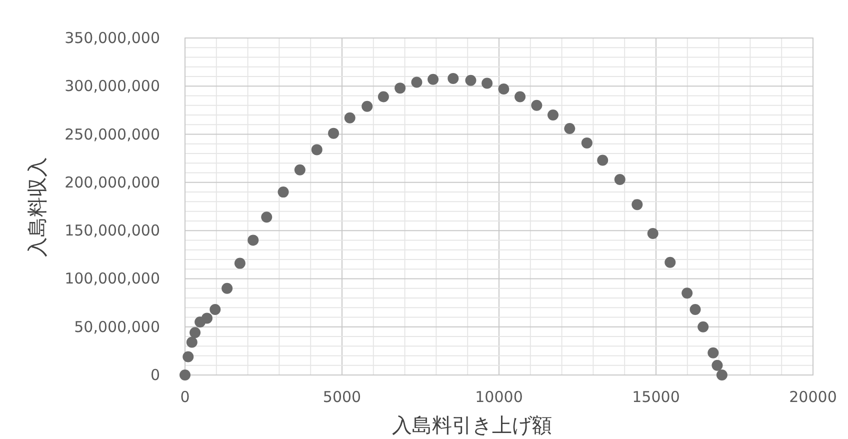 The height and width of the screenshot is (439, 848). Describe the element at coordinates (185, 397) in the screenshot. I see `x-tick-label: 0` at that location.